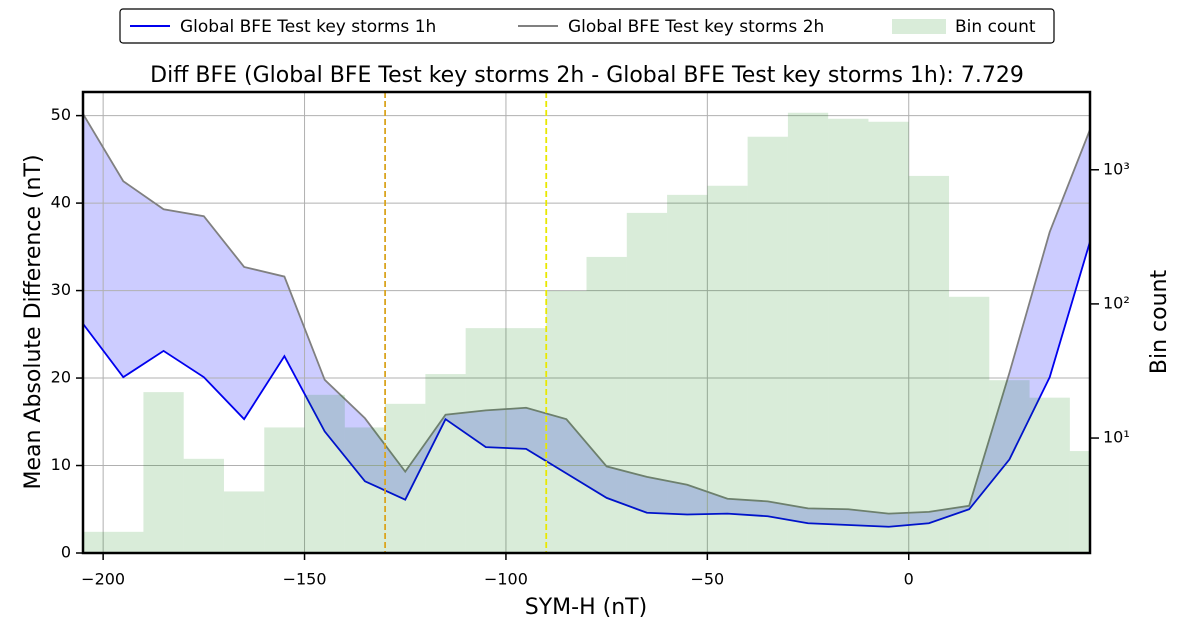 The image size is (1183, 631). I want to click on y2-tick-label: 10², so click(1116, 302).